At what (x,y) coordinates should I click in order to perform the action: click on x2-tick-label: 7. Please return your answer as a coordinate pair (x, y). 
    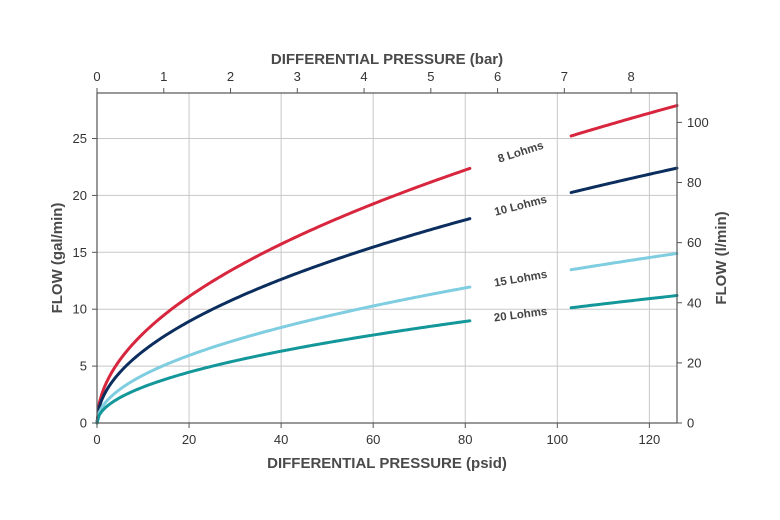
    Looking at the image, I should click on (564, 76).